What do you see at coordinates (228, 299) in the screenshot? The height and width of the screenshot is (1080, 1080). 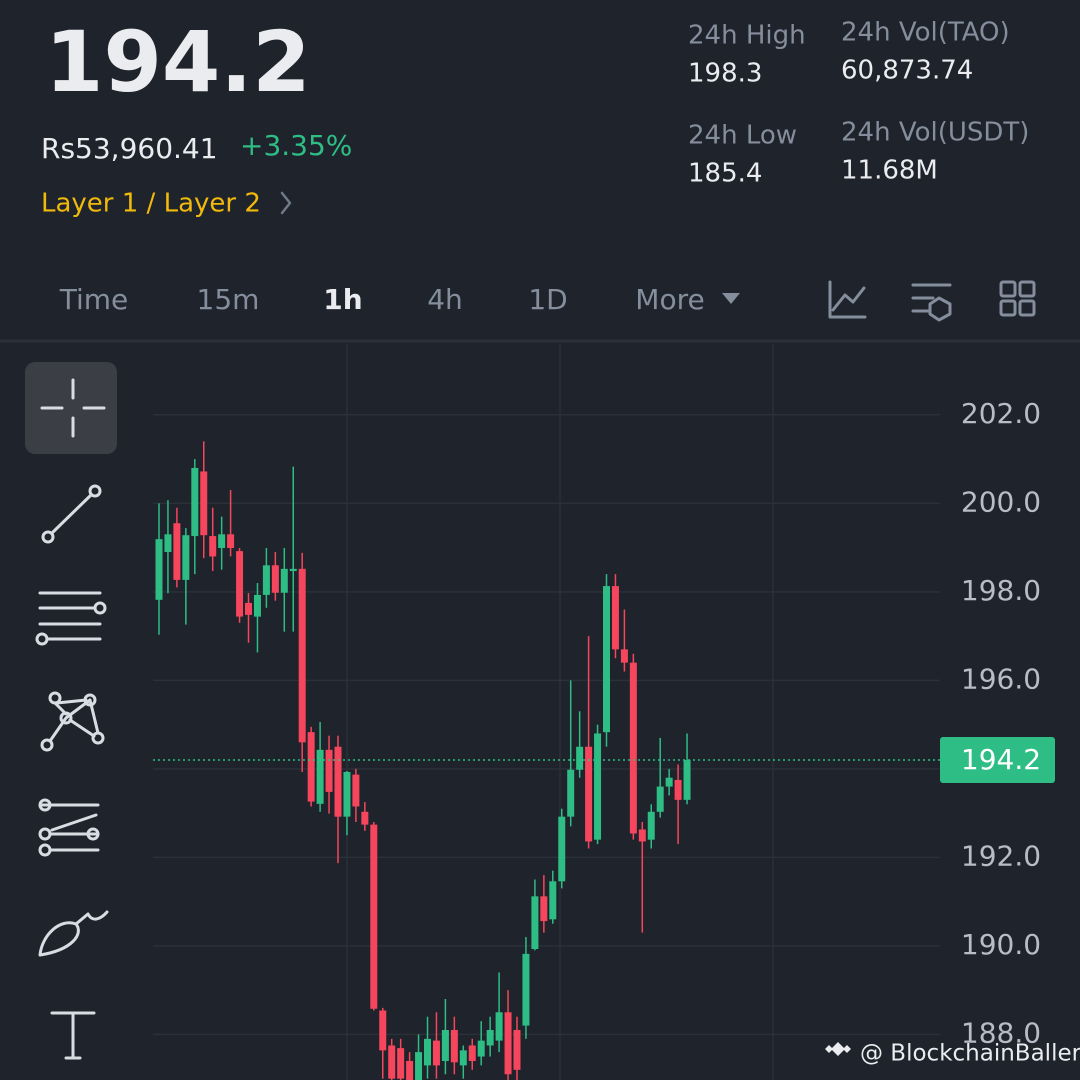 I see `interval-tab: 15m` at bounding box center [228, 299].